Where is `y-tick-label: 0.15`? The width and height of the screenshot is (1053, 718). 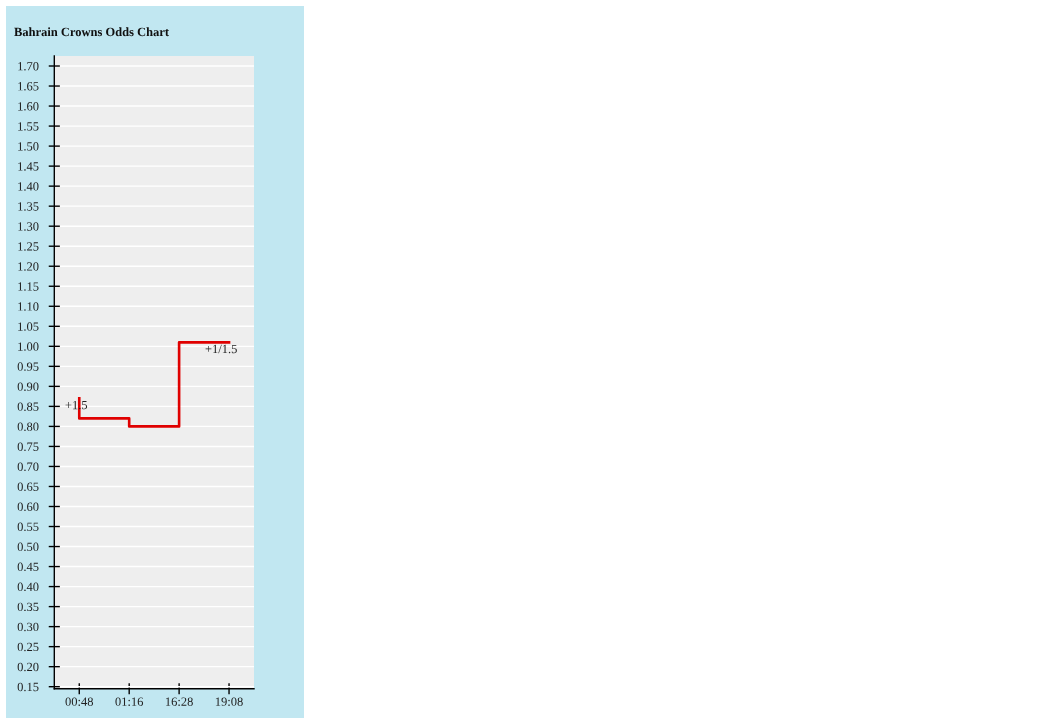 y-tick-label: 0.15 is located at coordinates (28, 687).